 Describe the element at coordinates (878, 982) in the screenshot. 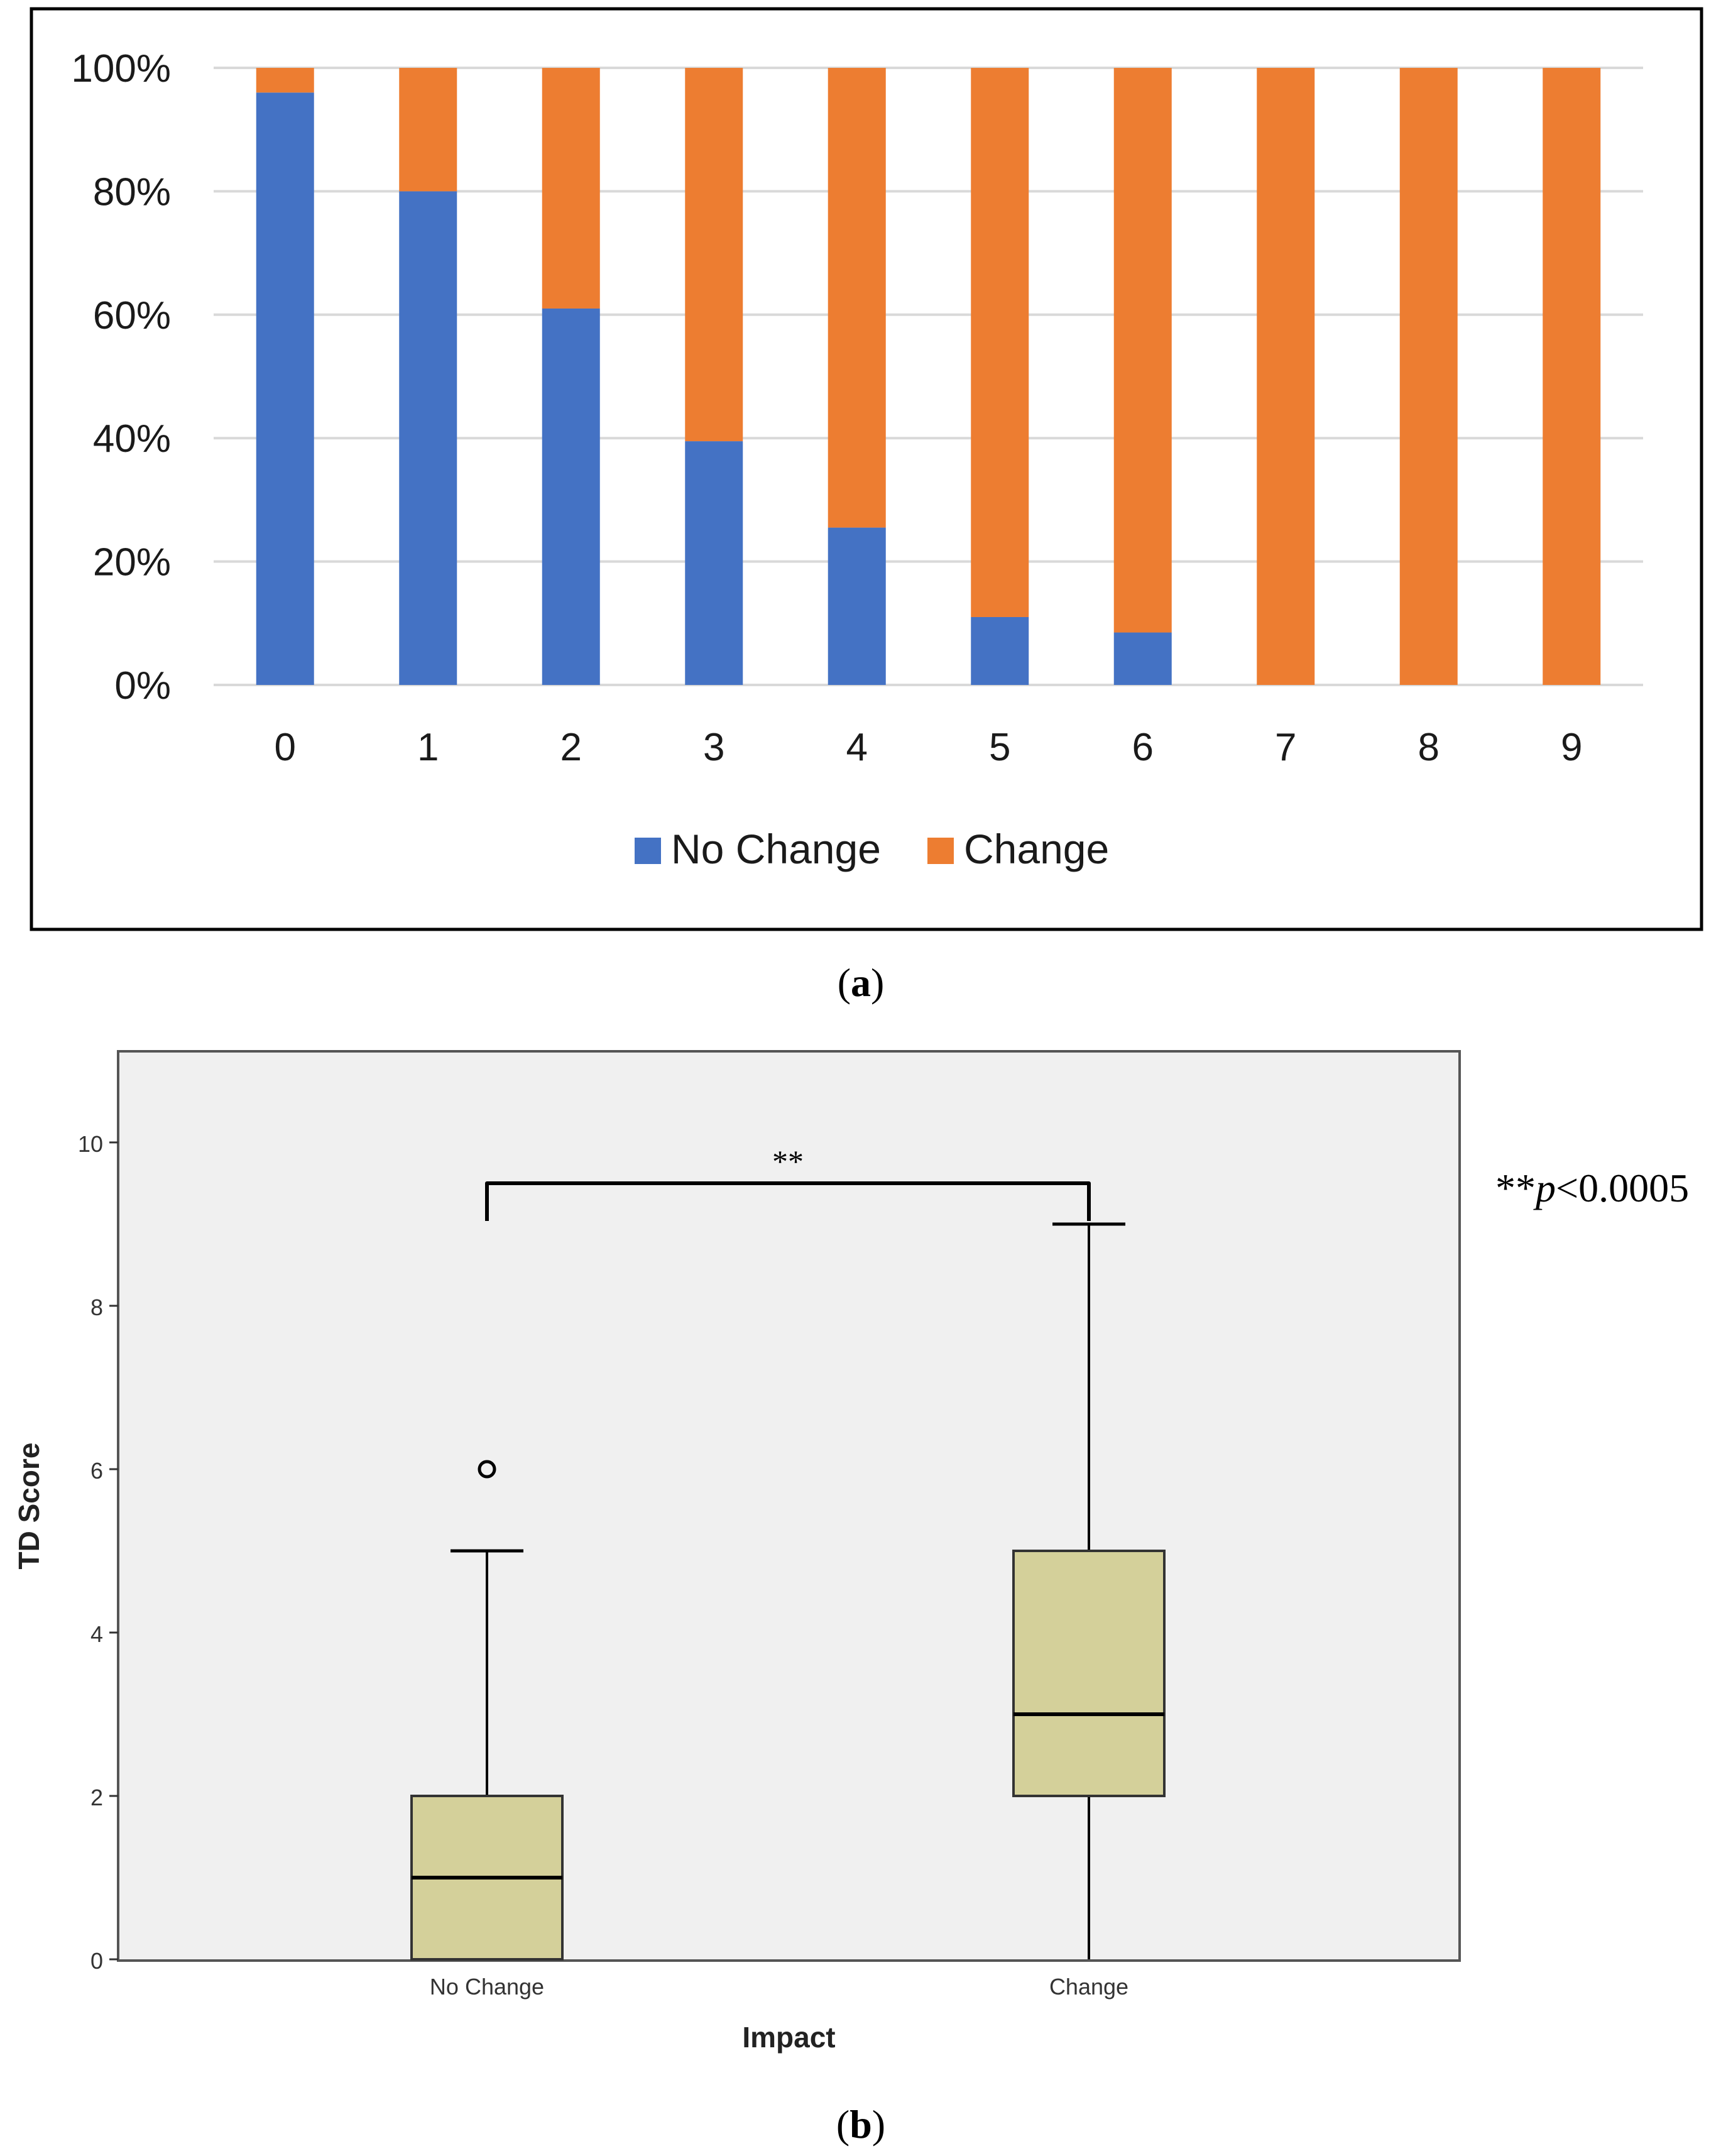

I see `panel-a-caption-close: )` at that location.